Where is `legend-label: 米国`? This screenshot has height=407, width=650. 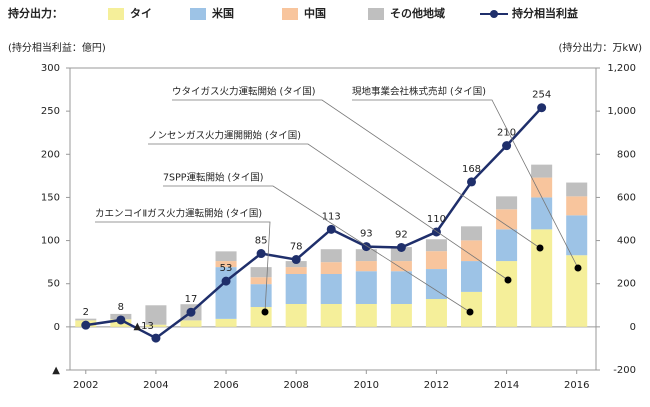 legend-label: 米国 is located at coordinates (222, 13).